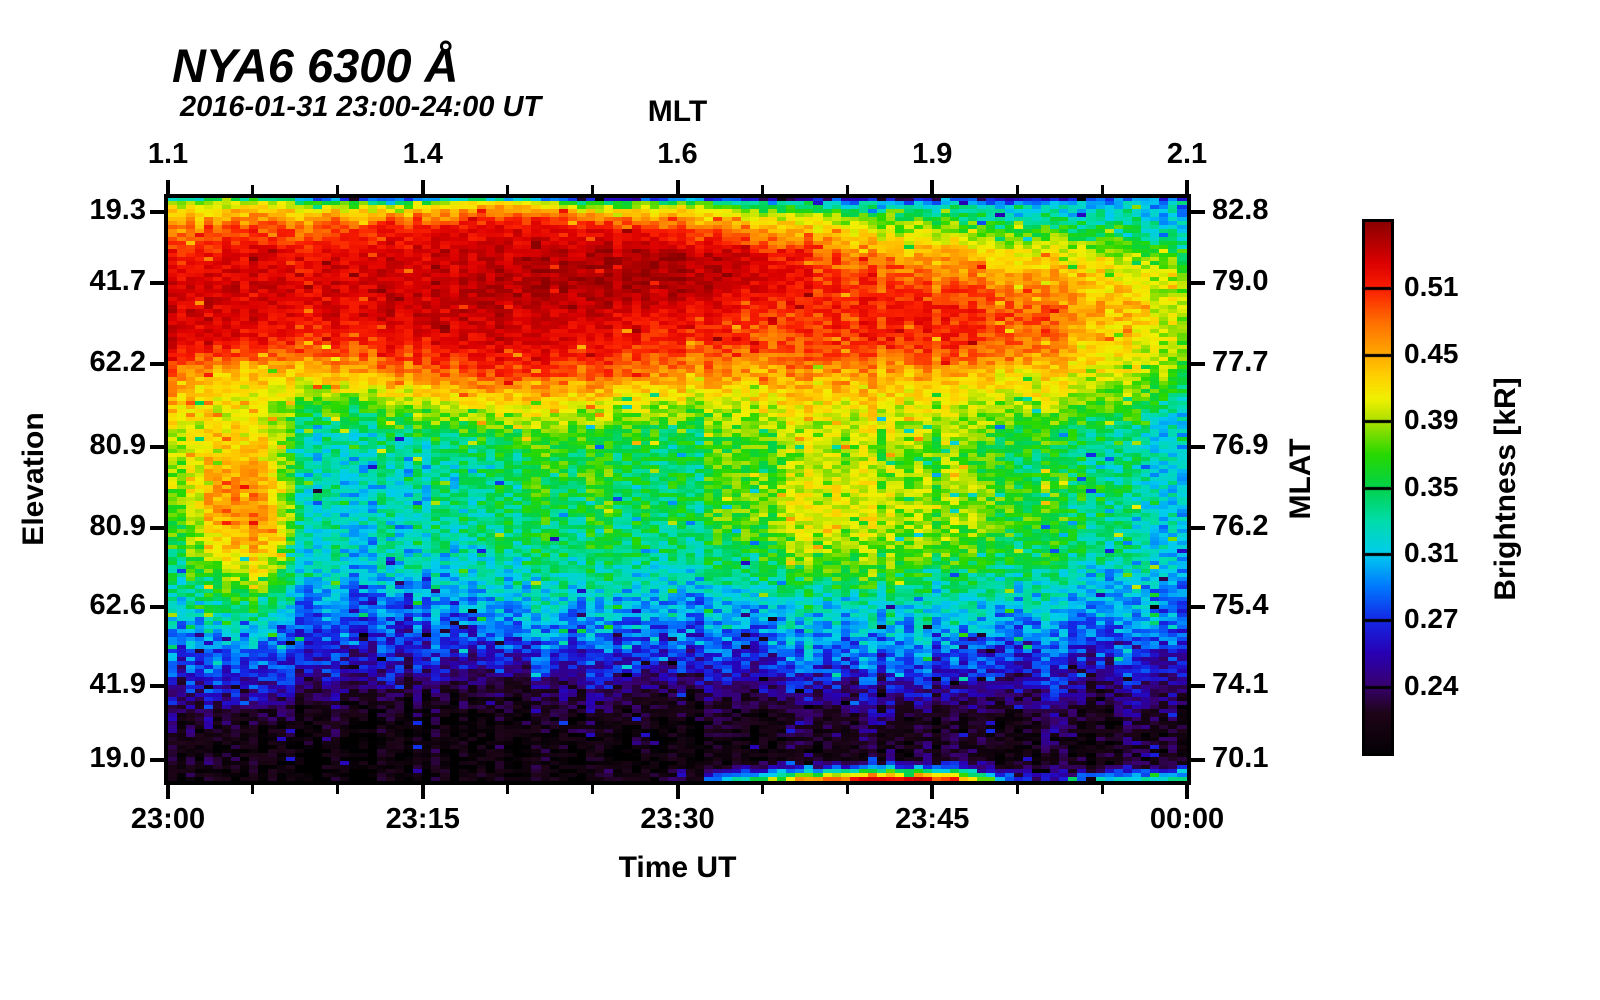  What do you see at coordinates (1431, 552) in the screenshot?
I see `colorbar-tick-label: 0.31` at bounding box center [1431, 552].